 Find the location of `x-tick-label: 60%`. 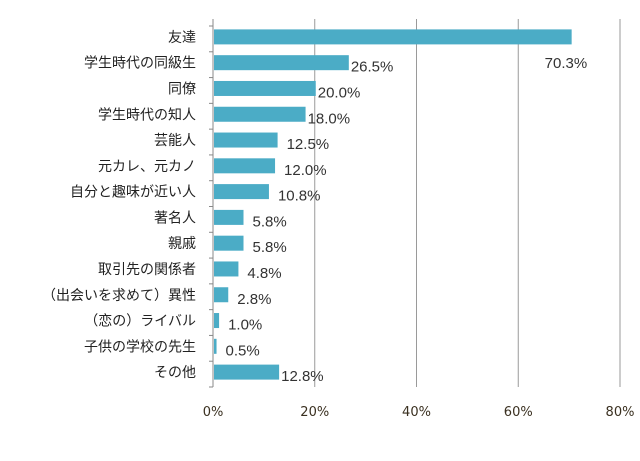

x-tick-label: 60% is located at coordinates (518, 412).